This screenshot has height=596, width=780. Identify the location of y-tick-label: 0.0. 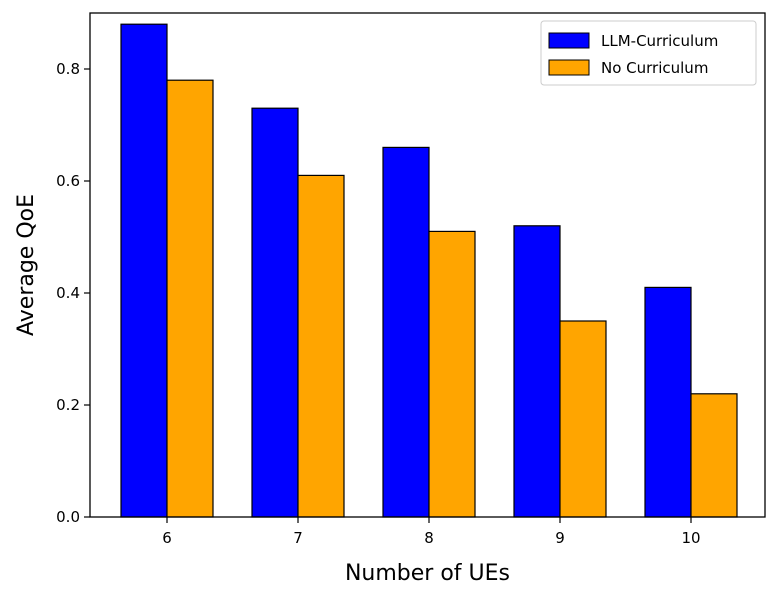
(68, 517).